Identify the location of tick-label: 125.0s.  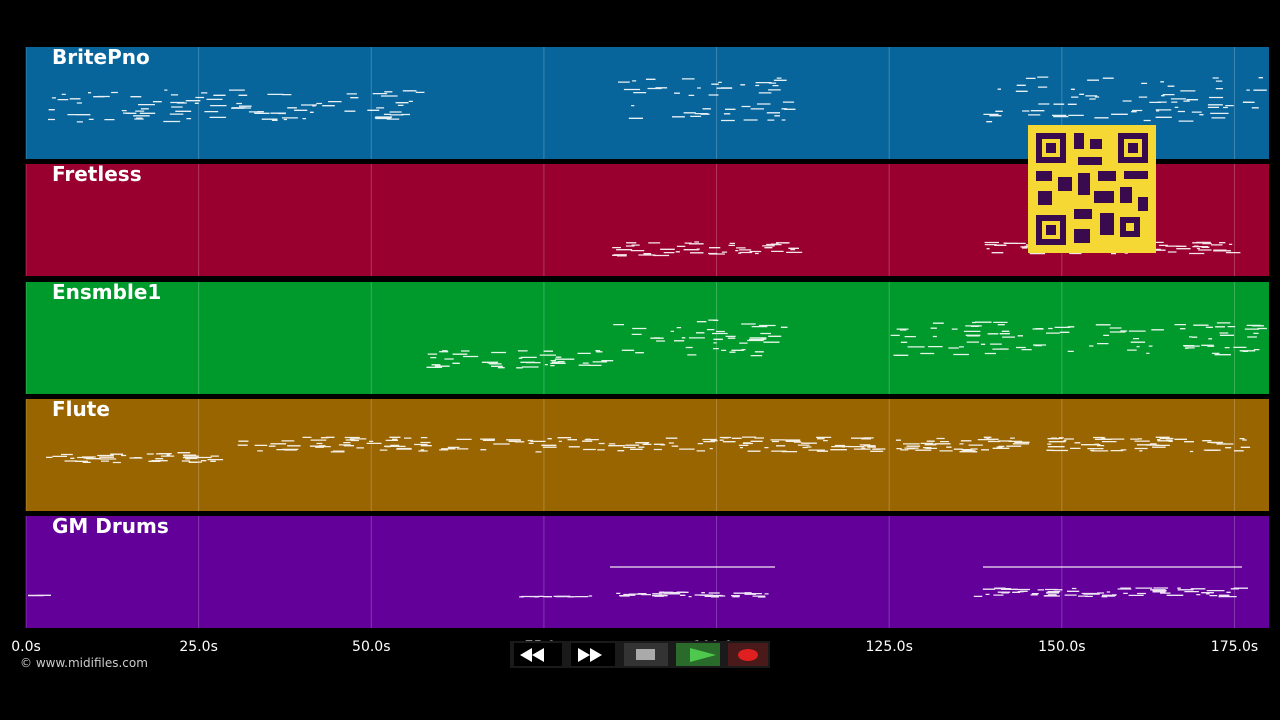
(889, 647).